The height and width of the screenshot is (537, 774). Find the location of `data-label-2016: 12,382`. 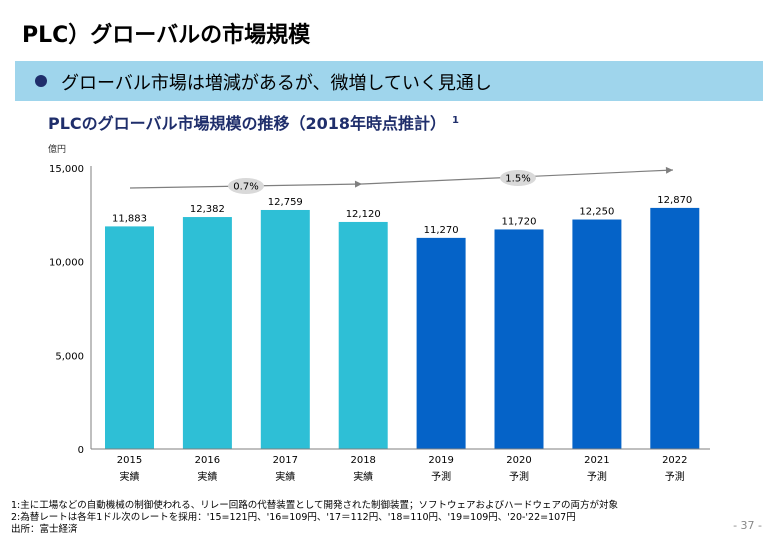

data-label-2016: 12,382 is located at coordinates (207, 209).